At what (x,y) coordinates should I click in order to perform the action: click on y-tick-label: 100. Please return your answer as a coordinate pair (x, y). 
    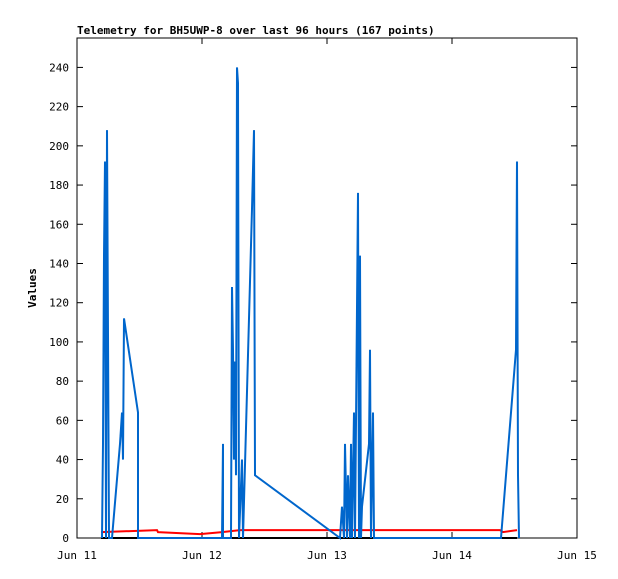
    Looking at the image, I should click on (59, 342).